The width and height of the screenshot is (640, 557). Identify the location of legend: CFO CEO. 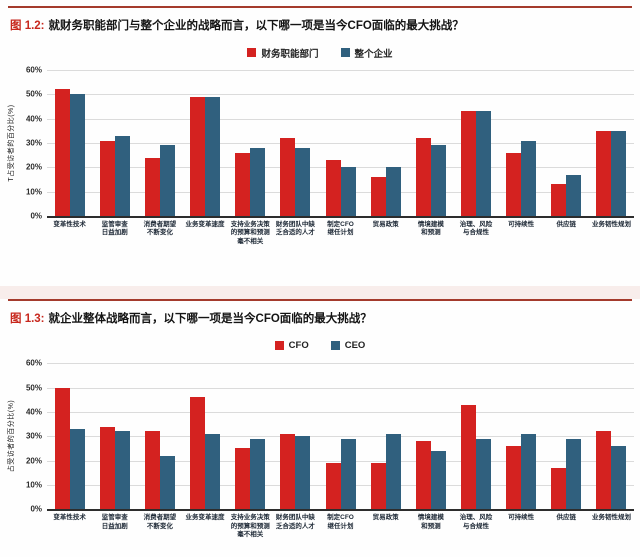
(320, 345).